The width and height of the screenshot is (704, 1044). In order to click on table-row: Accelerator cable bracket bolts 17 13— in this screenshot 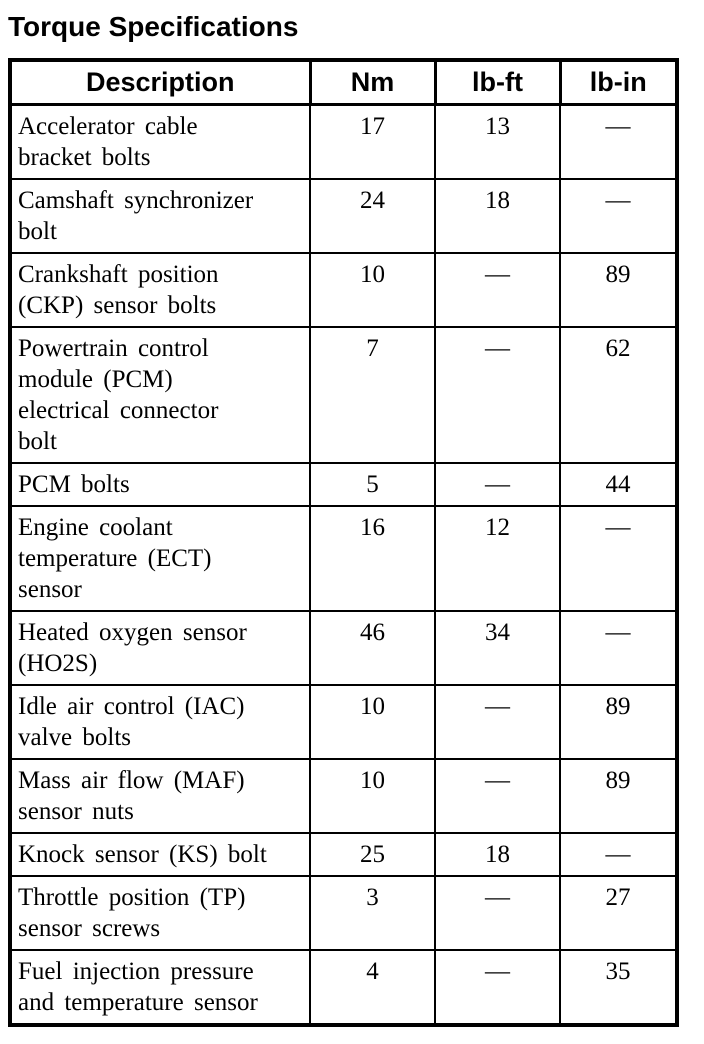, I will do `click(343, 141)`.